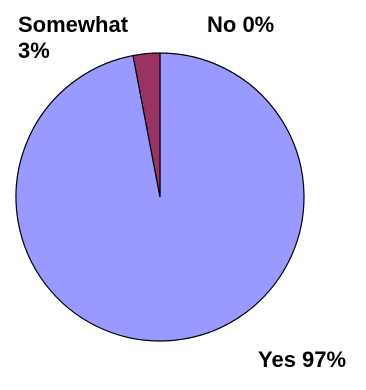 The width and height of the screenshot is (366, 390). Describe the element at coordinates (73, 24) in the screenshot. I see `data-label-somewhat-name: Somewhat` at that location.